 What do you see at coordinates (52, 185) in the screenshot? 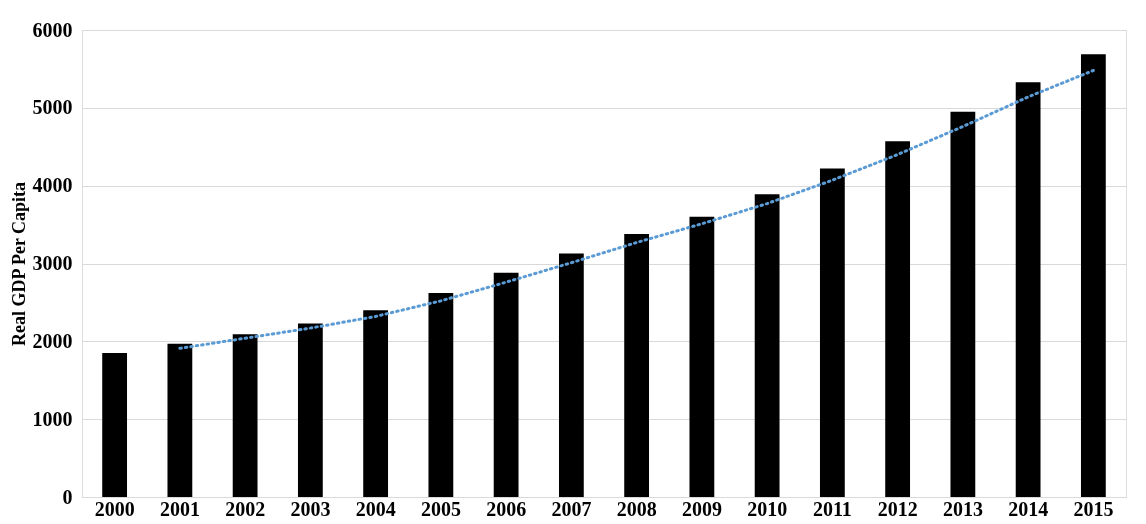
I see `y-tick-label: 4000` at bounding box center [52, 185].